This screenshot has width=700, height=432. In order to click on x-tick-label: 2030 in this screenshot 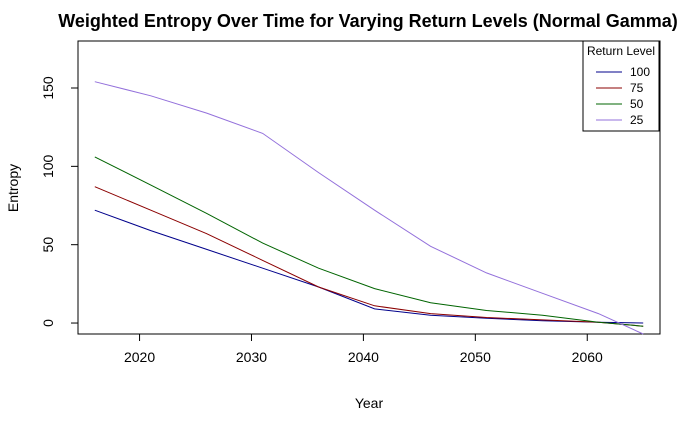, I will do `click(251, 357)`.